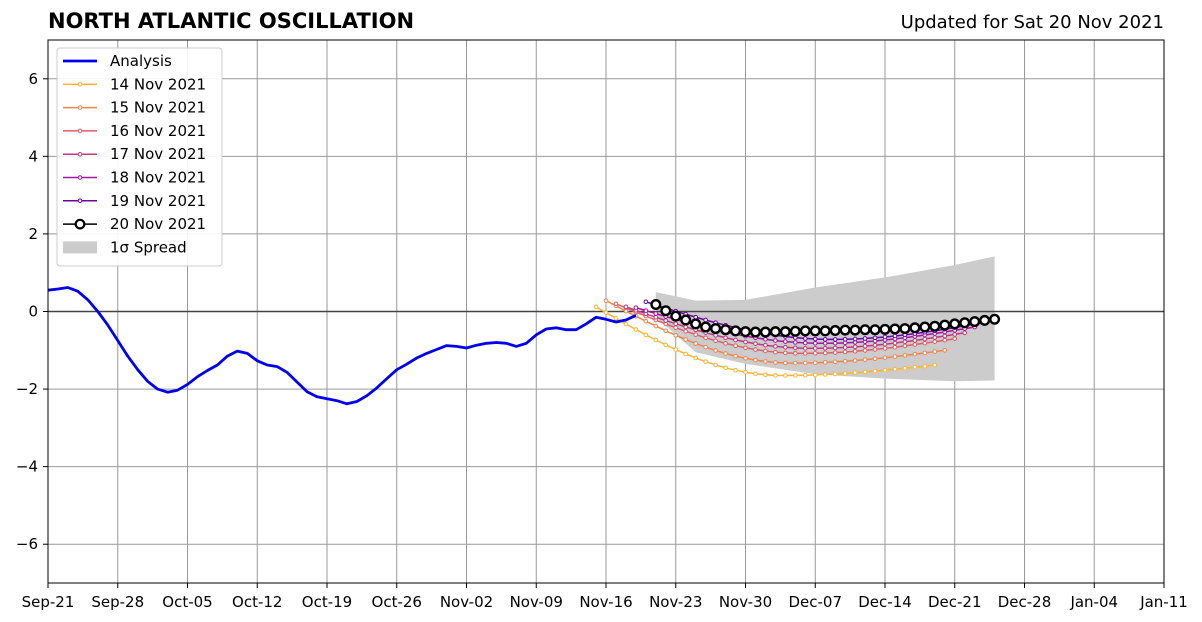  What do you see at coordinates (187, 602) in the screenshot?
I see `x-tick-label: Oct-05` at bounding box center [187, 602].